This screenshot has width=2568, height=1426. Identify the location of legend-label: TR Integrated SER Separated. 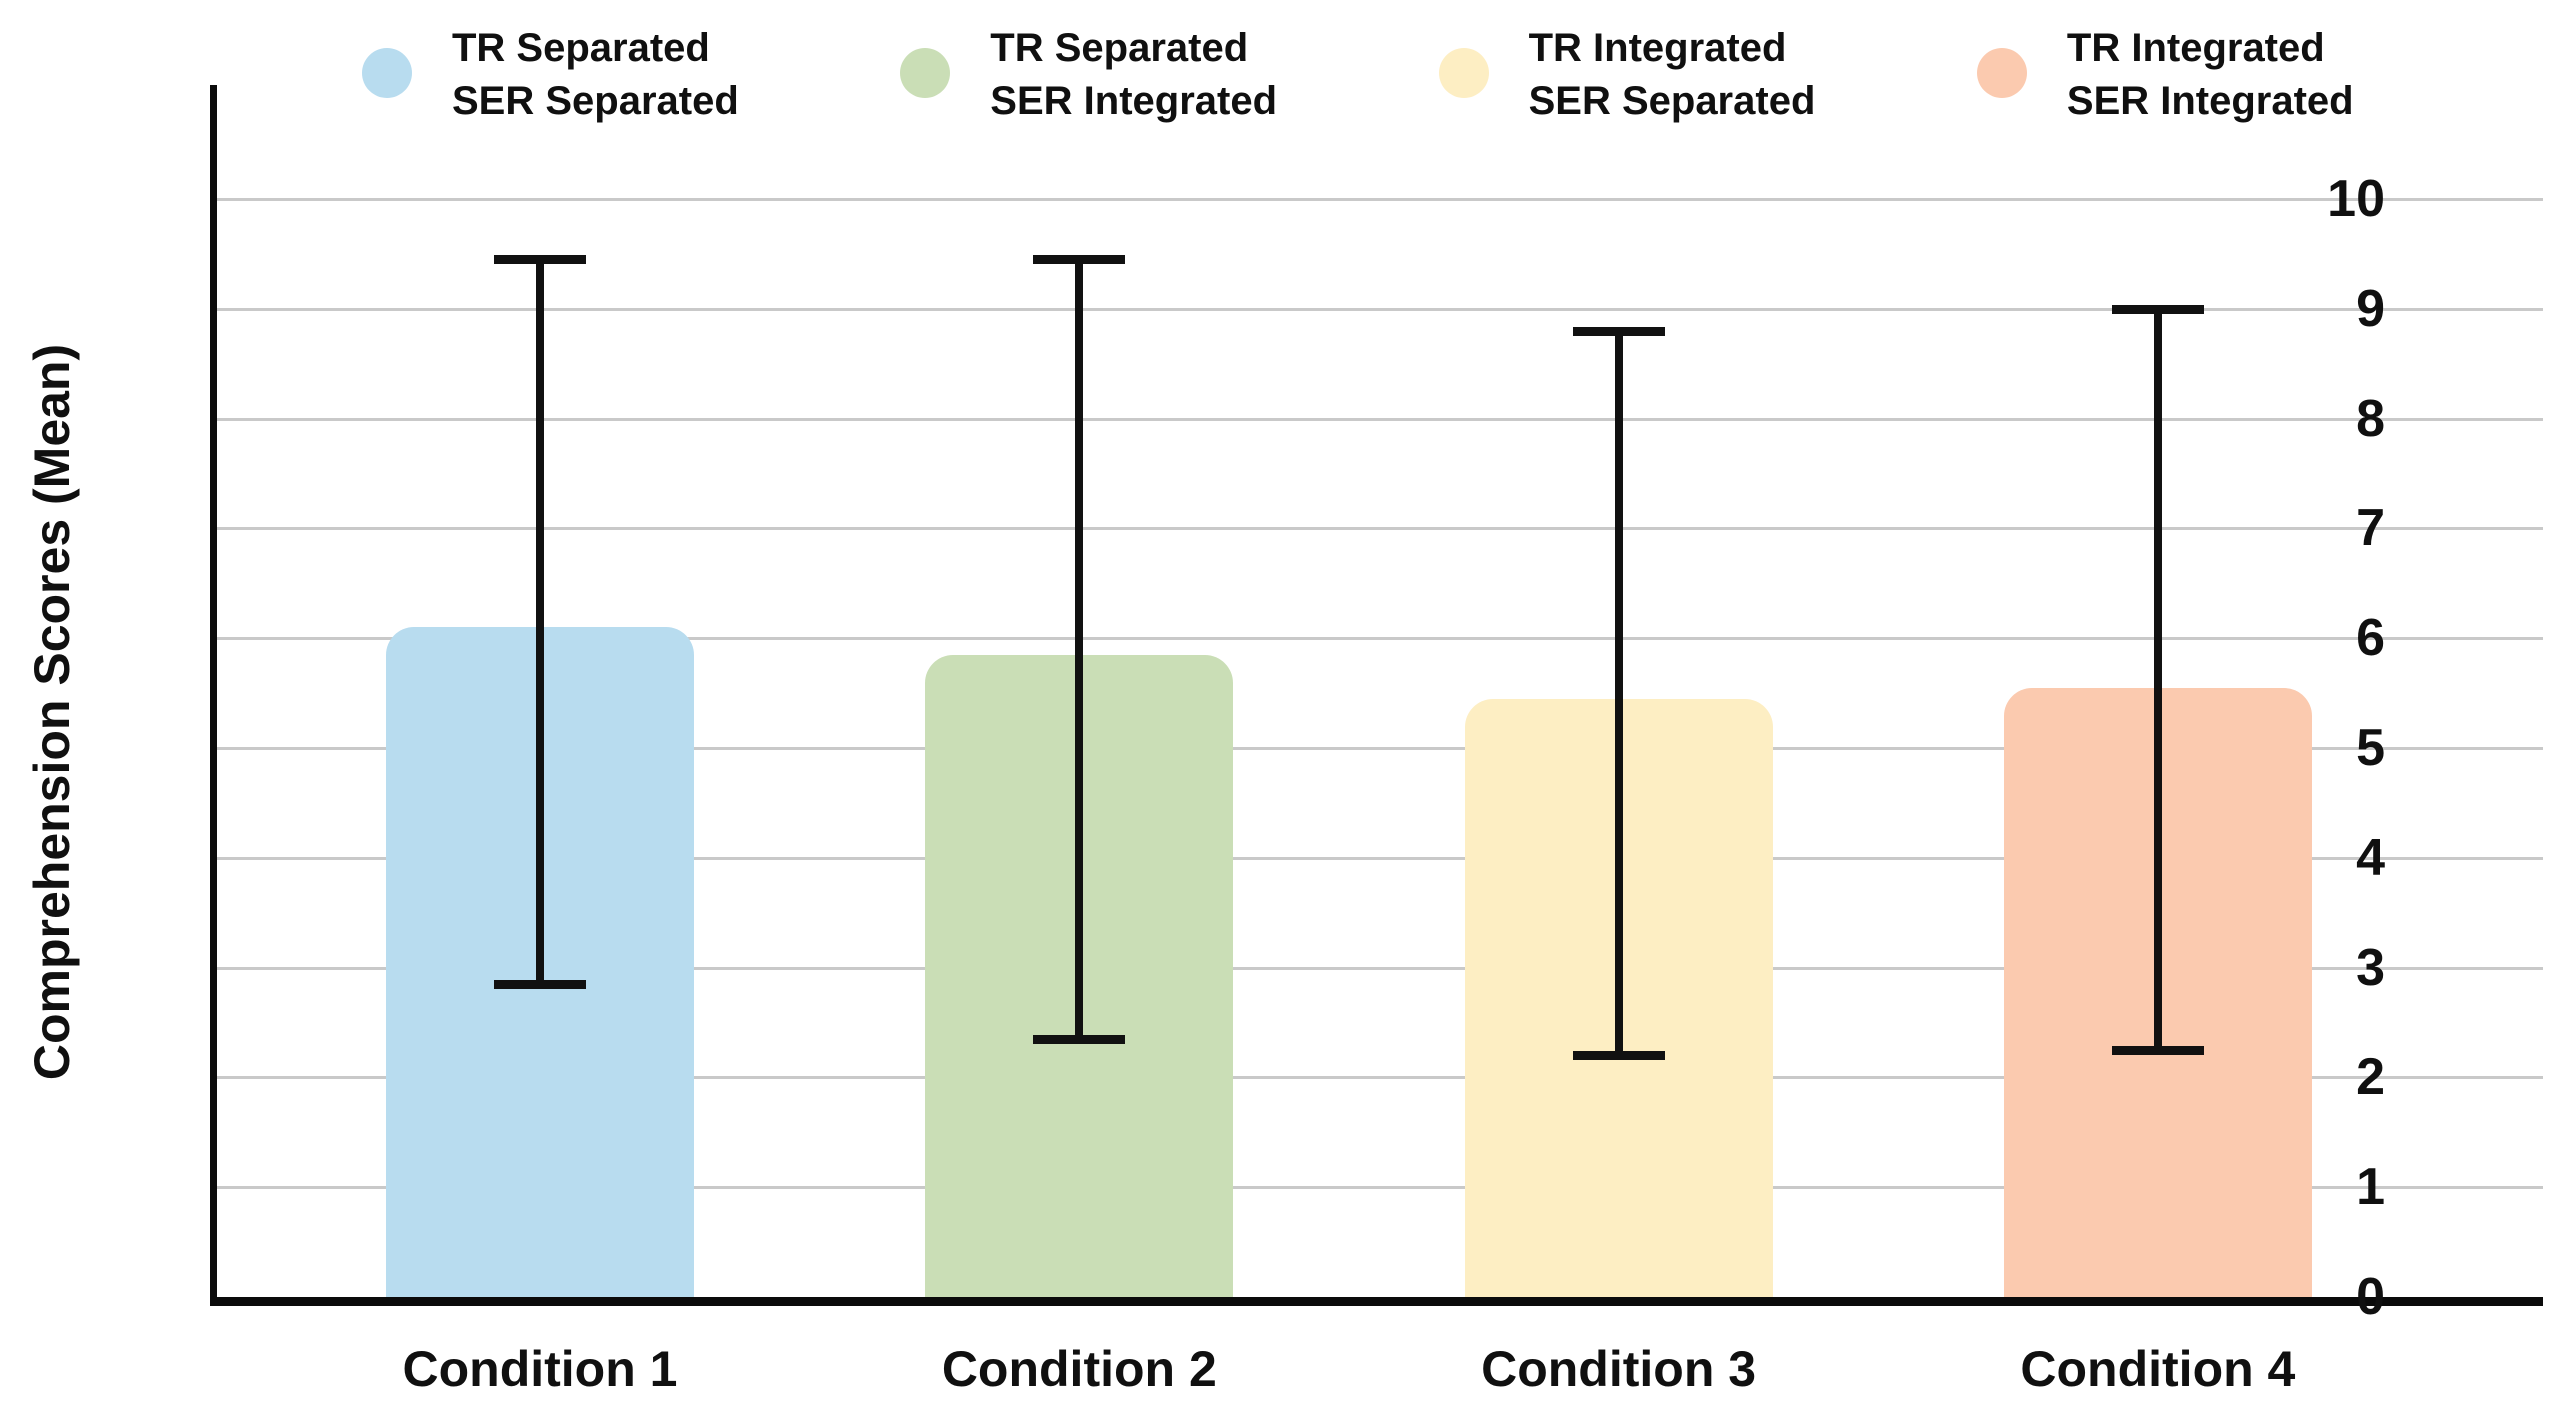
(1672, 75).